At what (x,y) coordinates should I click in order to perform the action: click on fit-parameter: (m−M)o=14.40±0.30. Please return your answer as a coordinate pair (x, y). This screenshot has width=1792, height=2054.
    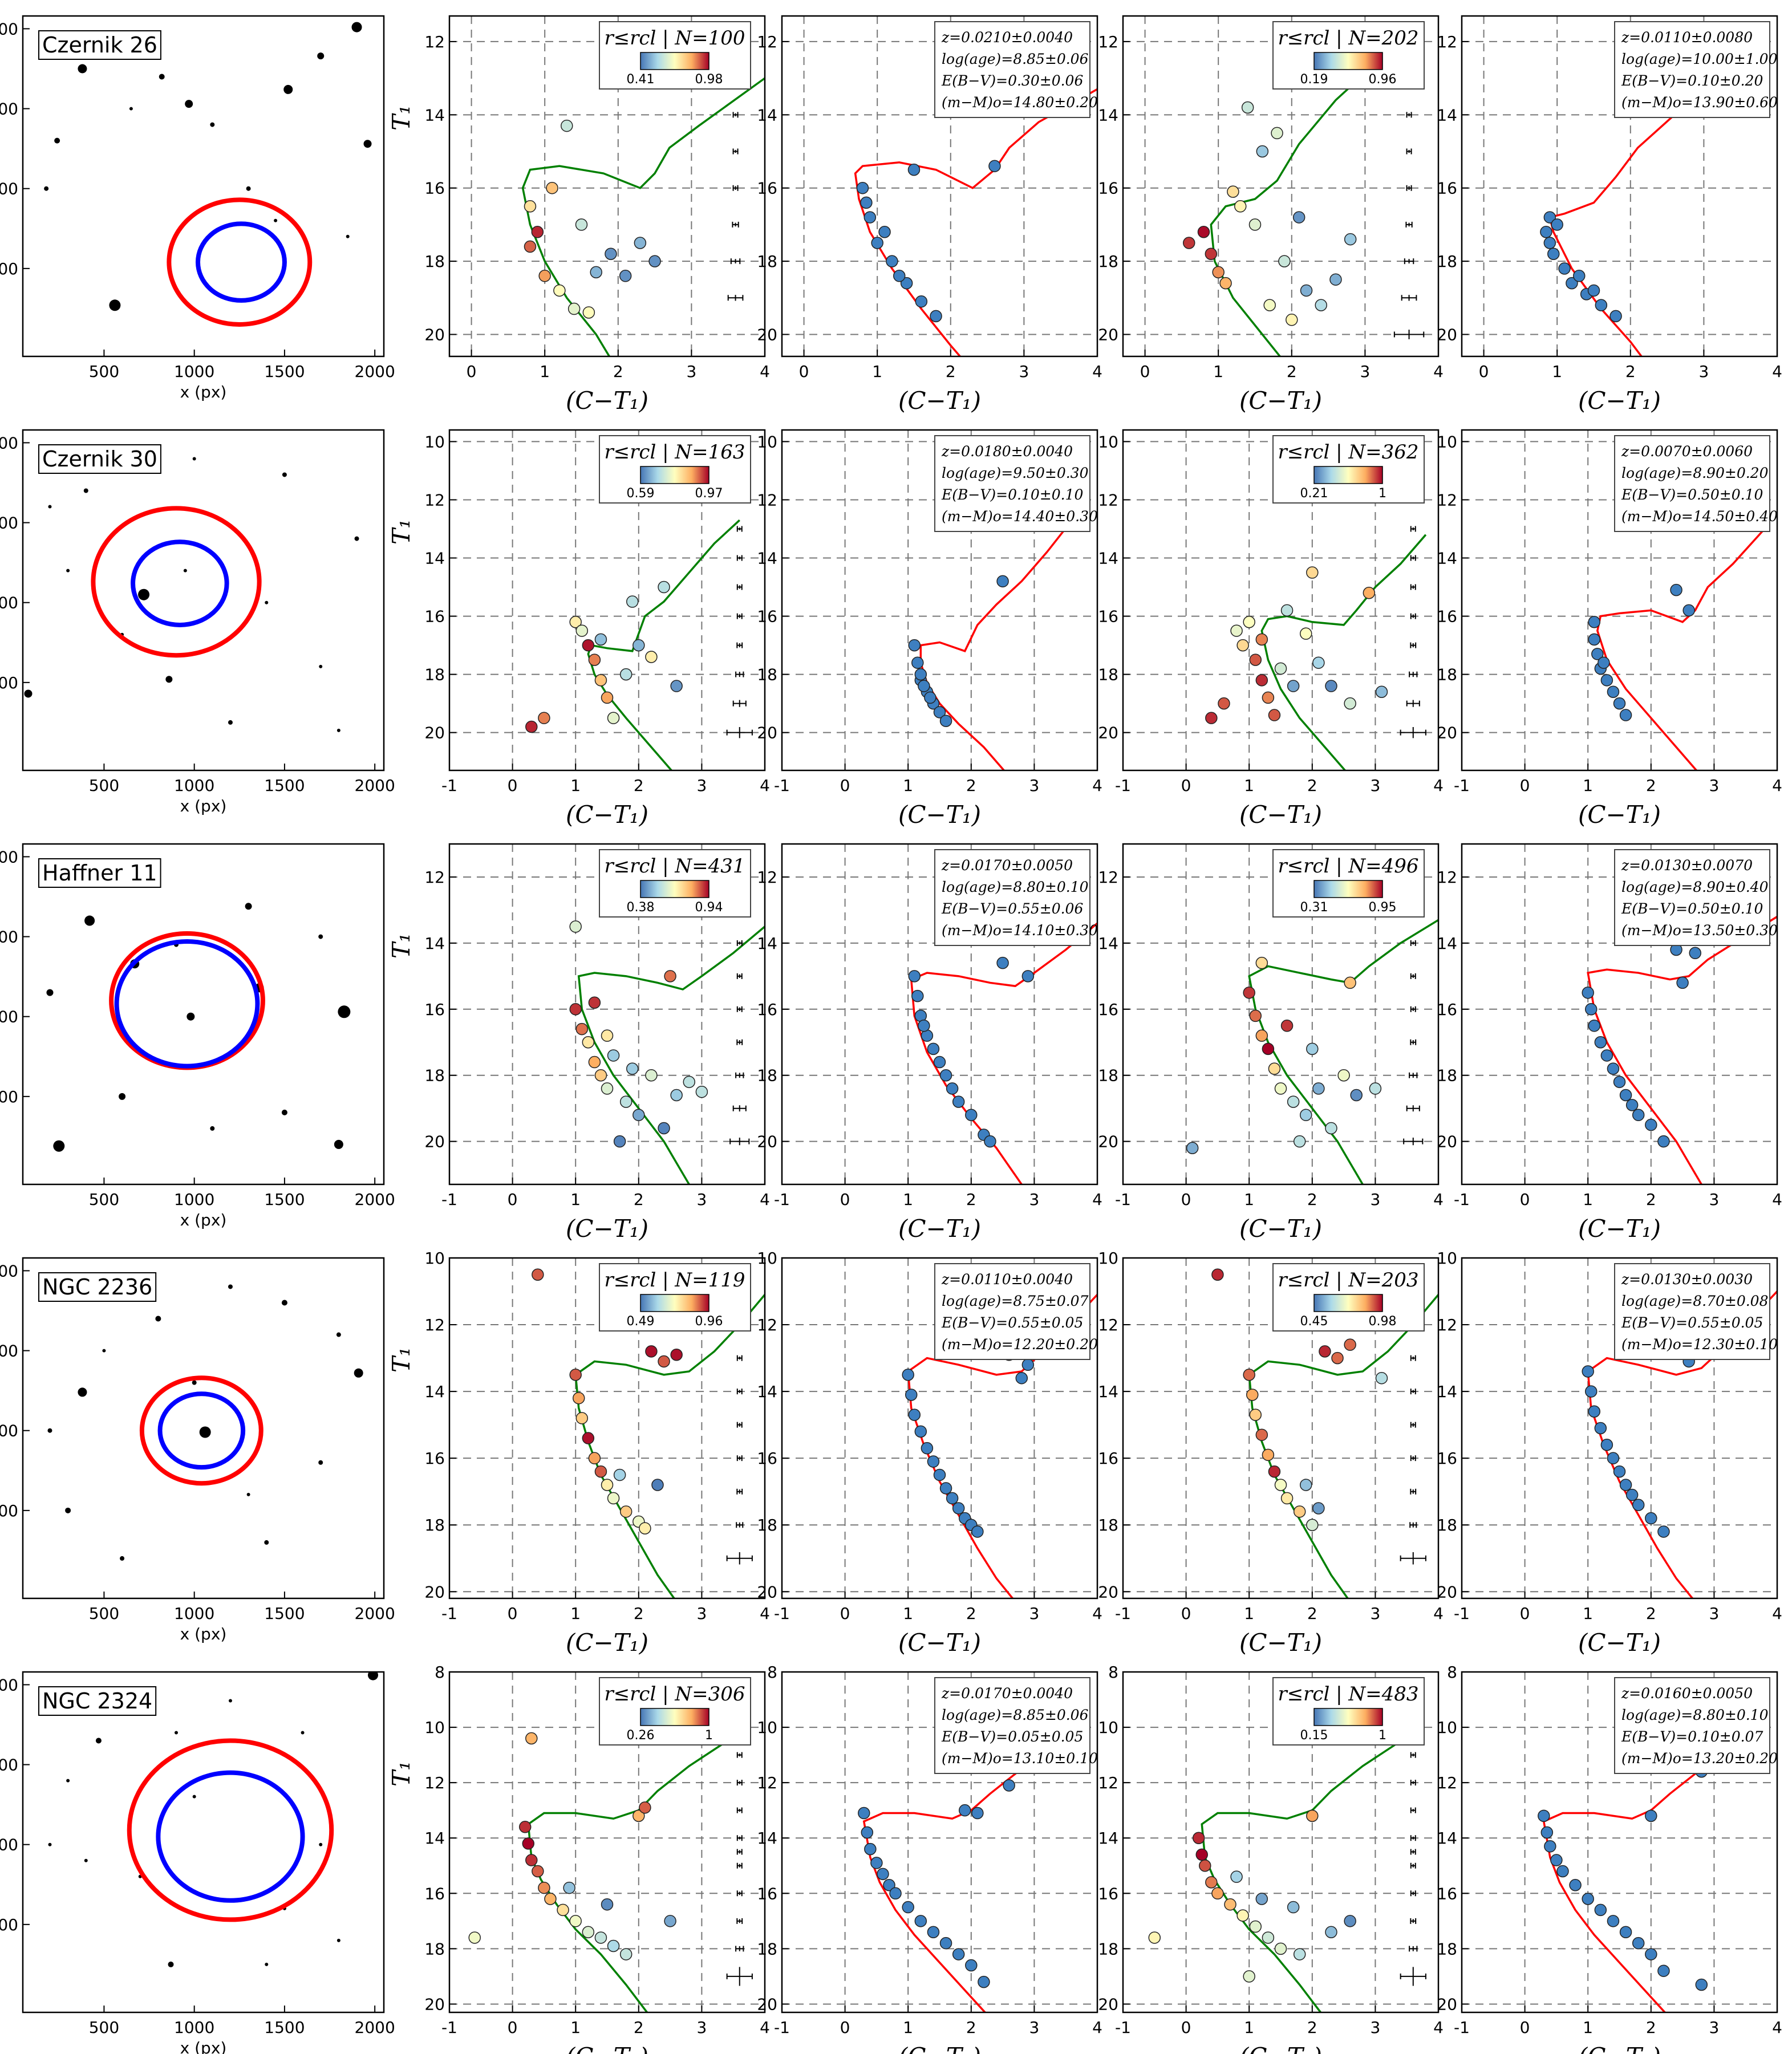
    Looking at the image, I should click on (1020, 516).